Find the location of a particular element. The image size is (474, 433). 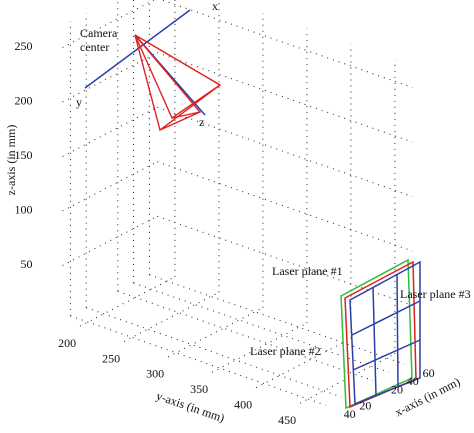

x-axis-title: x-axis (in mm) is located at coordinates (427, 396).